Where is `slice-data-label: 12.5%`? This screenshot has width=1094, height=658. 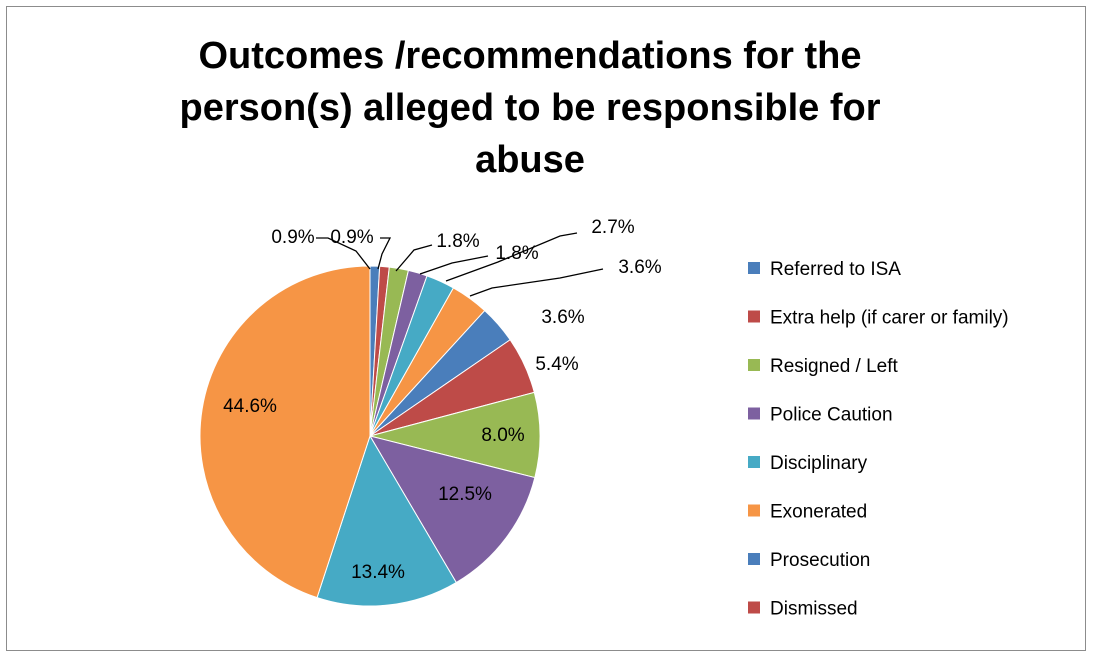 slice-data-label: 12.5% is located at coordinates (465, 494).